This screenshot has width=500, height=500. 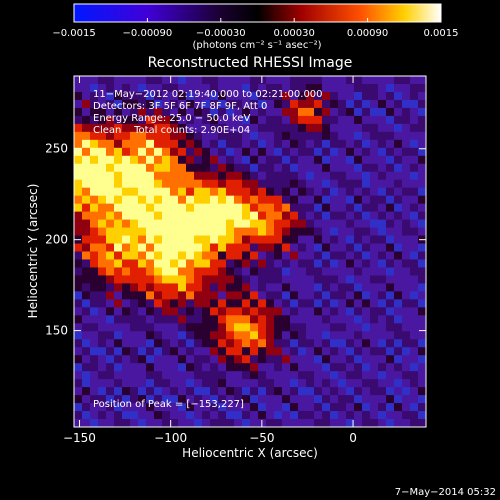 I want to click on annotation-detectors: Detectors: 3F 5F 6F 7F 8F 9F, Att 0, so click(x=180, y=106).